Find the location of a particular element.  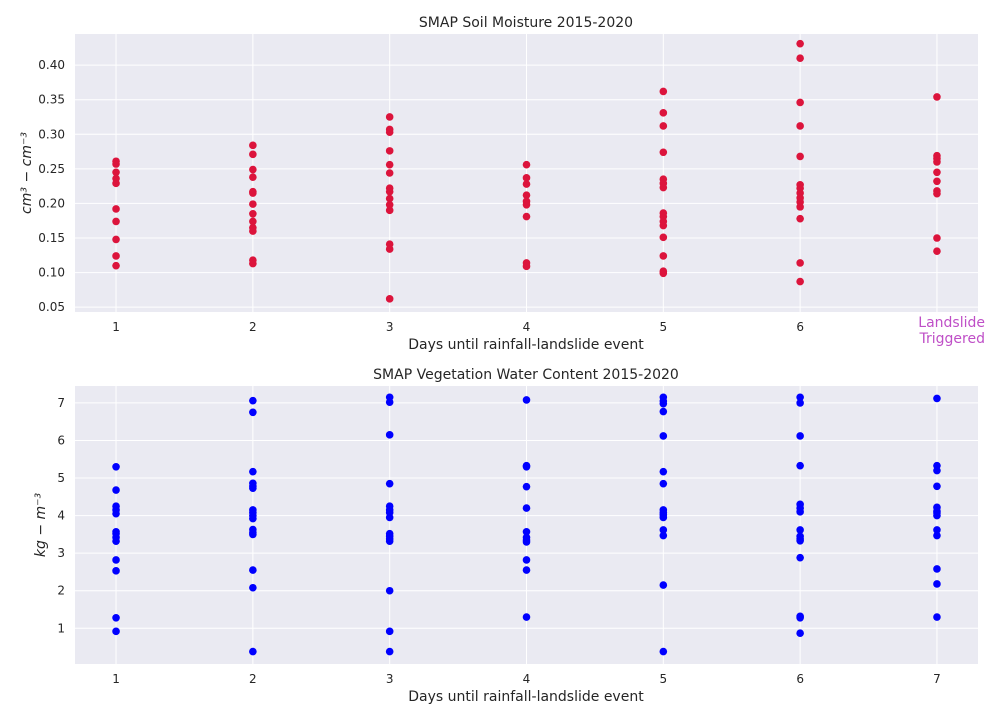

soil-moisture-x-axis-label: Days until rainfall-landslide event is located at coordinates (526, 345).